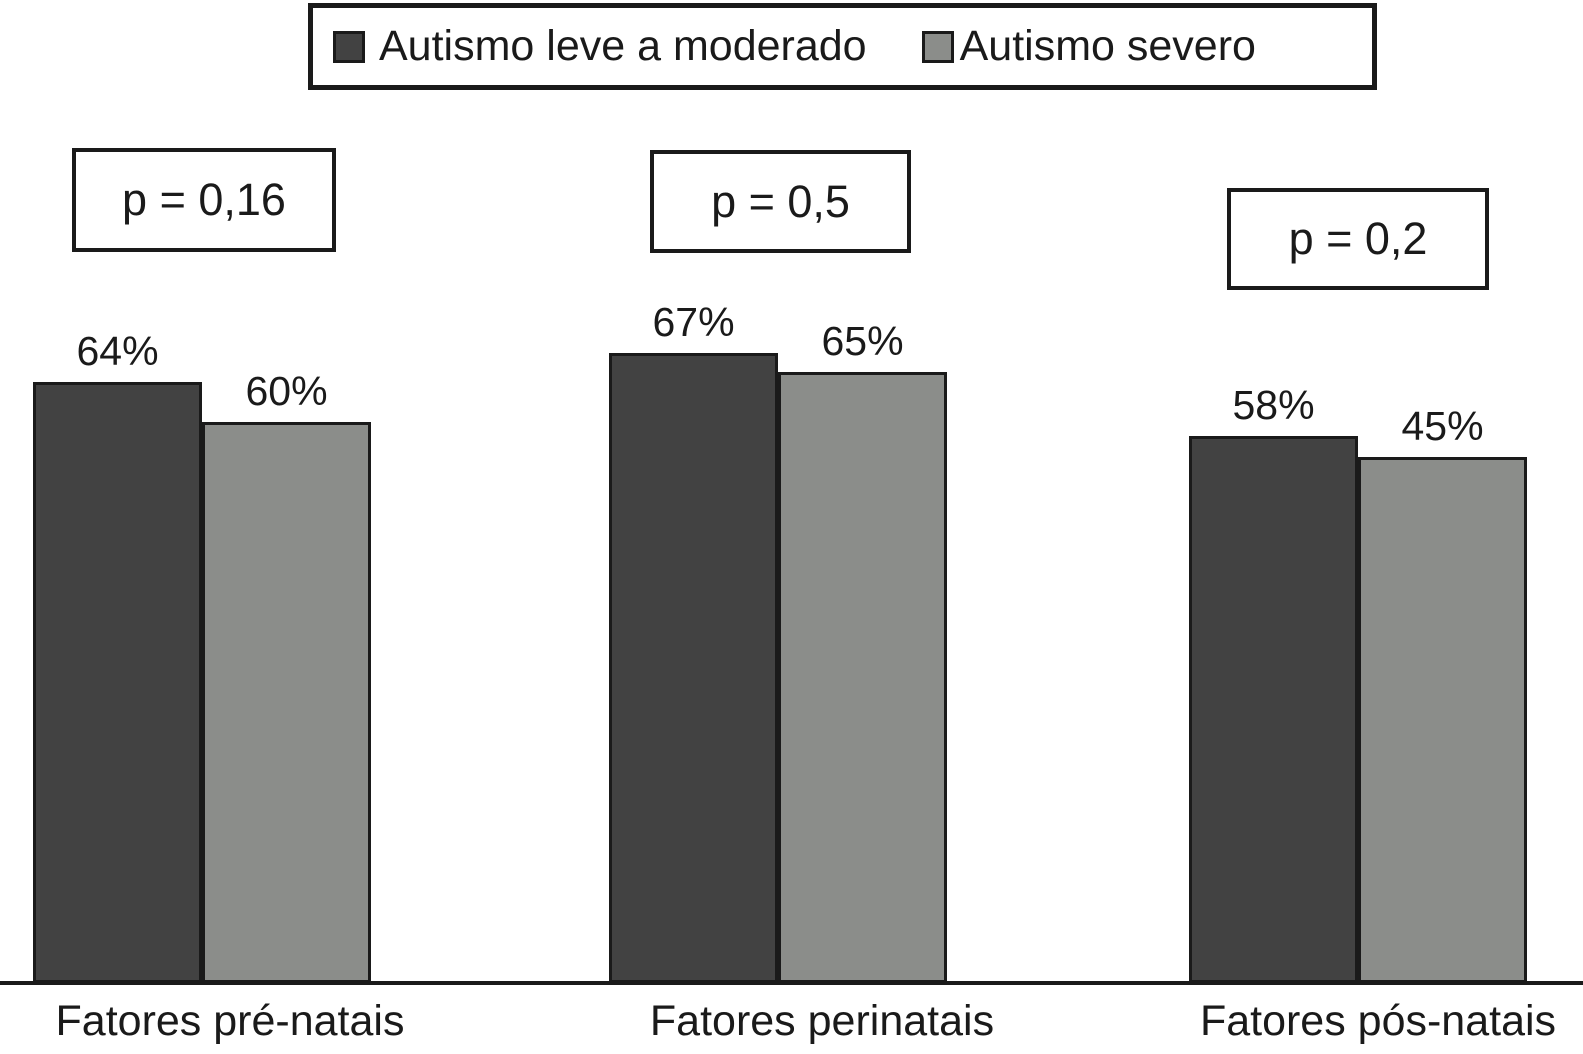 This screenshot has height=1054, width=1583. I want to click on legend-label-severo: Autismo severo, so click(1107, 46).